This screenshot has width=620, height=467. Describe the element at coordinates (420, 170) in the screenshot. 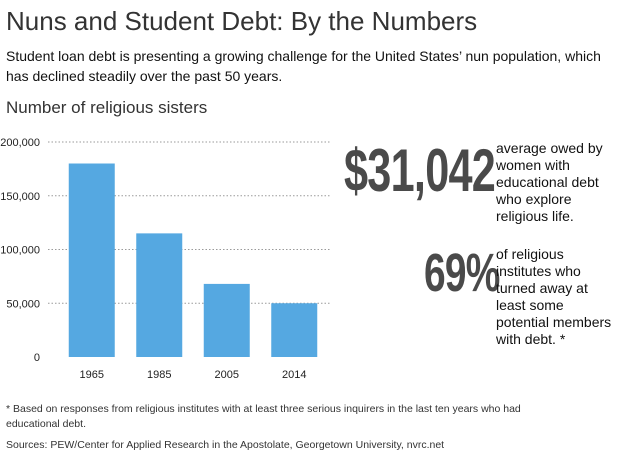

I see `debt-amount-stat: $31,042` at that location.